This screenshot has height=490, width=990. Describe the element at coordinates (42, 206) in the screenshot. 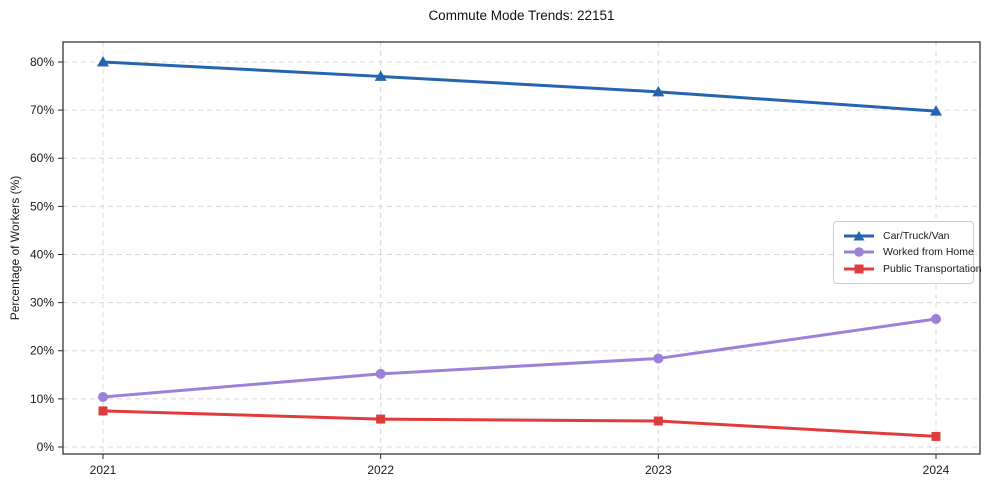

I see `y-tick-label: 50%` at that location.